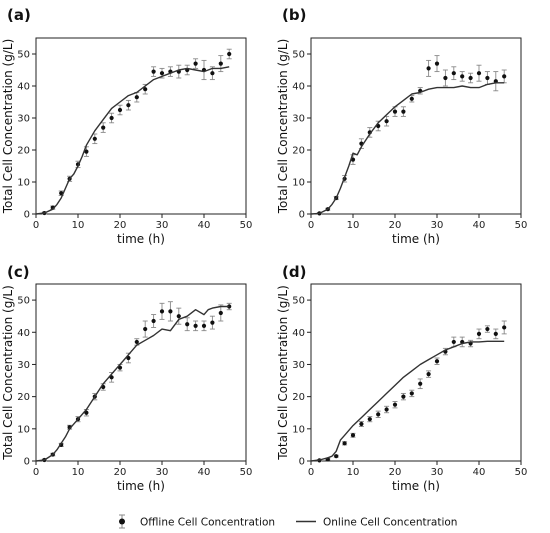  I want to click on panel-label: (d), so click(294, 272).